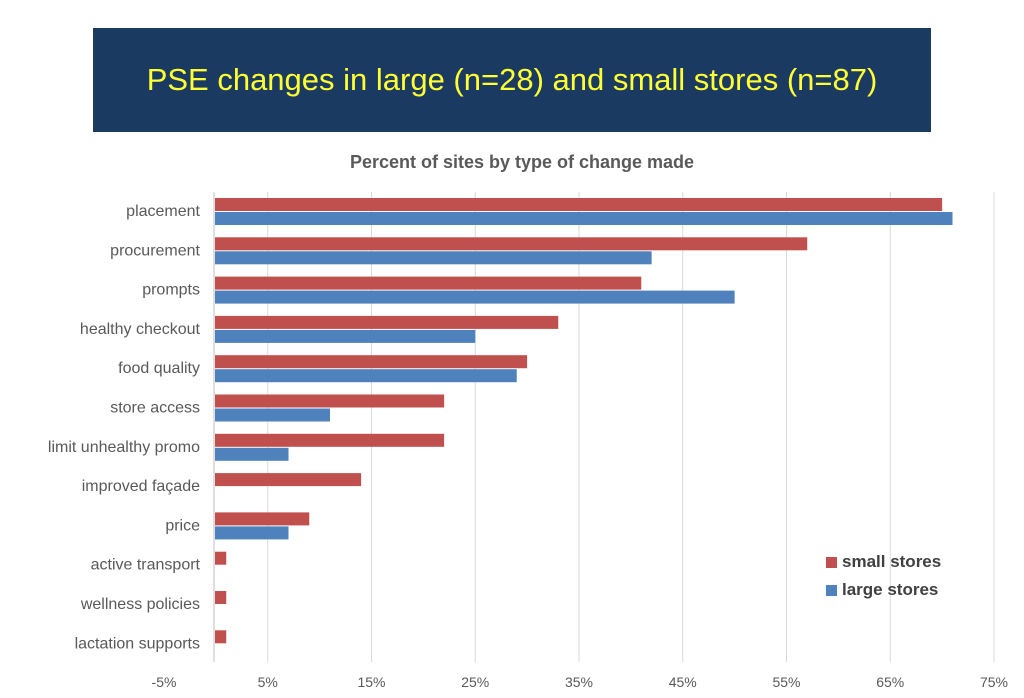 This screenshot has height=698, width=1024. I want to click on legend-item-large: large stores, so click(883, 590).